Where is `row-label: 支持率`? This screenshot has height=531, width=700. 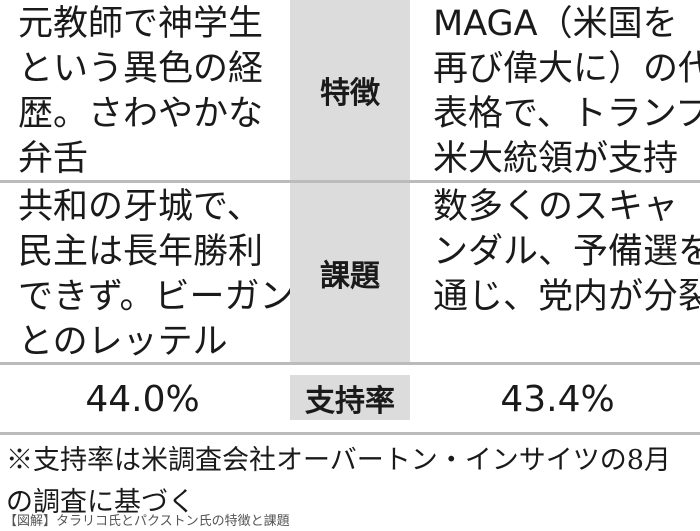
row-label: 支持率 is located at coordinates (350, 397).